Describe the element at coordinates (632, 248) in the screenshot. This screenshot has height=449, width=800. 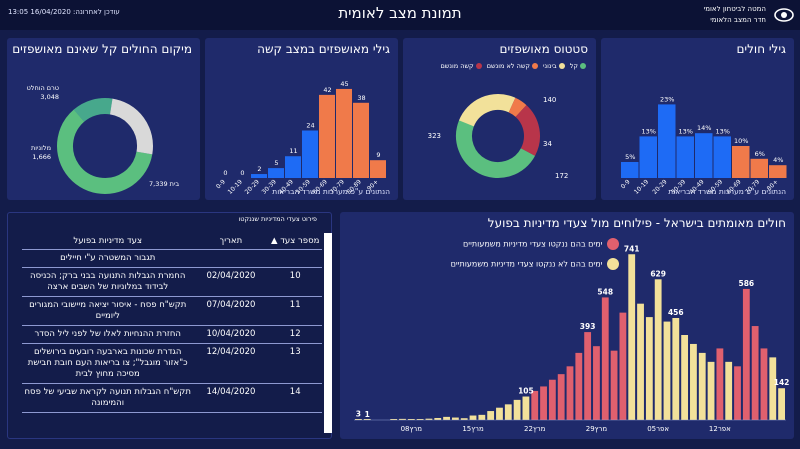
I see `data-label: 741` at that location.